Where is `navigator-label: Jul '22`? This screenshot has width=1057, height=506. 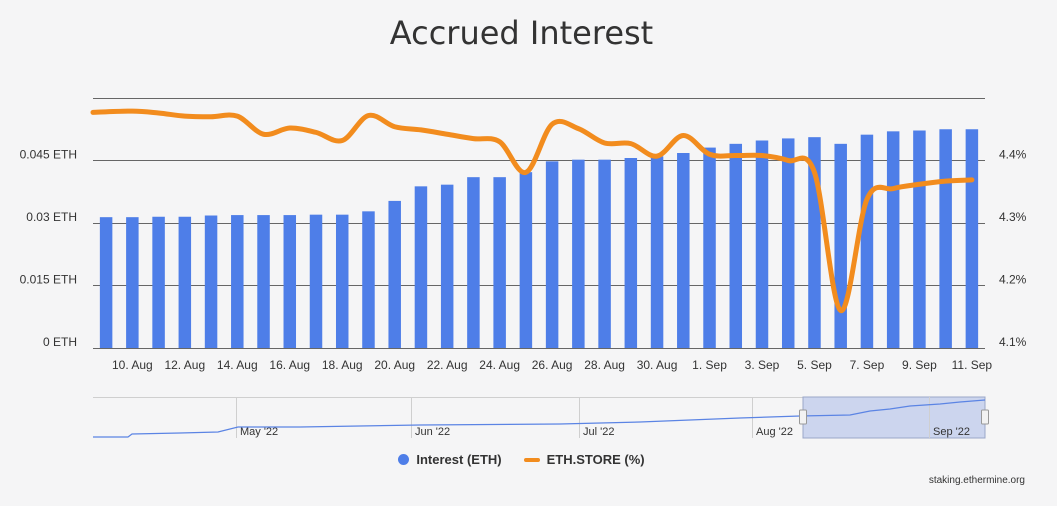
navigator-label: Jul '22 is located at coordinates (598, 432).